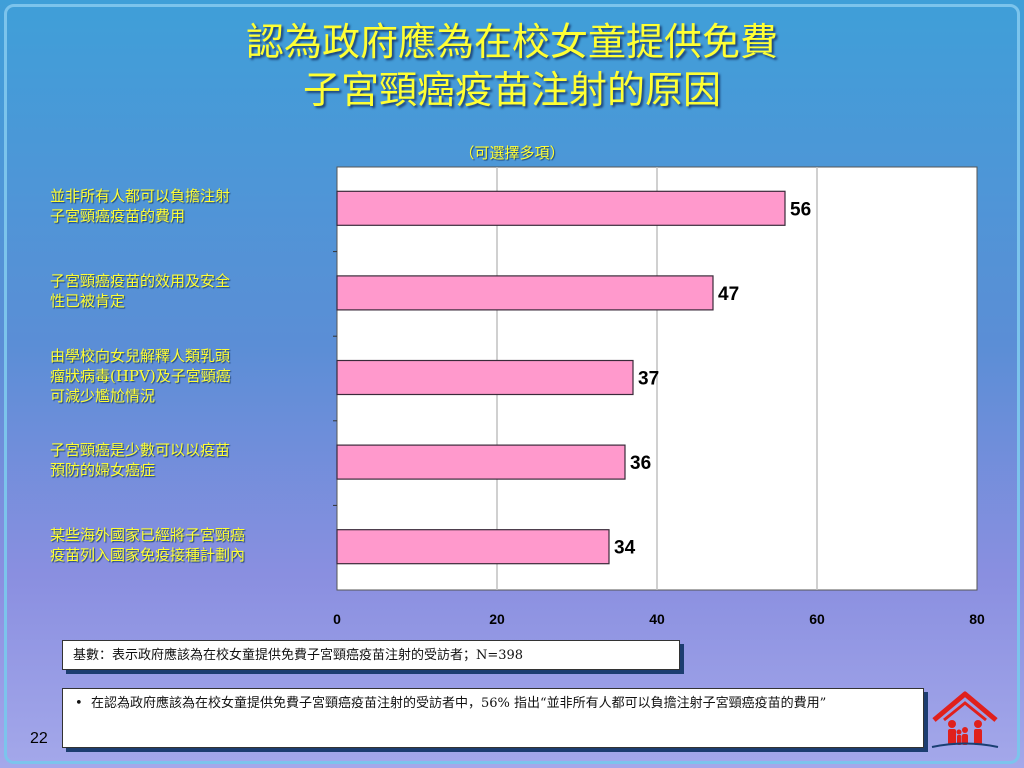 The width and height of the screenshot is (1024, 768). I want to click on category-label-line: 性已被肯定, so click(88, 300).